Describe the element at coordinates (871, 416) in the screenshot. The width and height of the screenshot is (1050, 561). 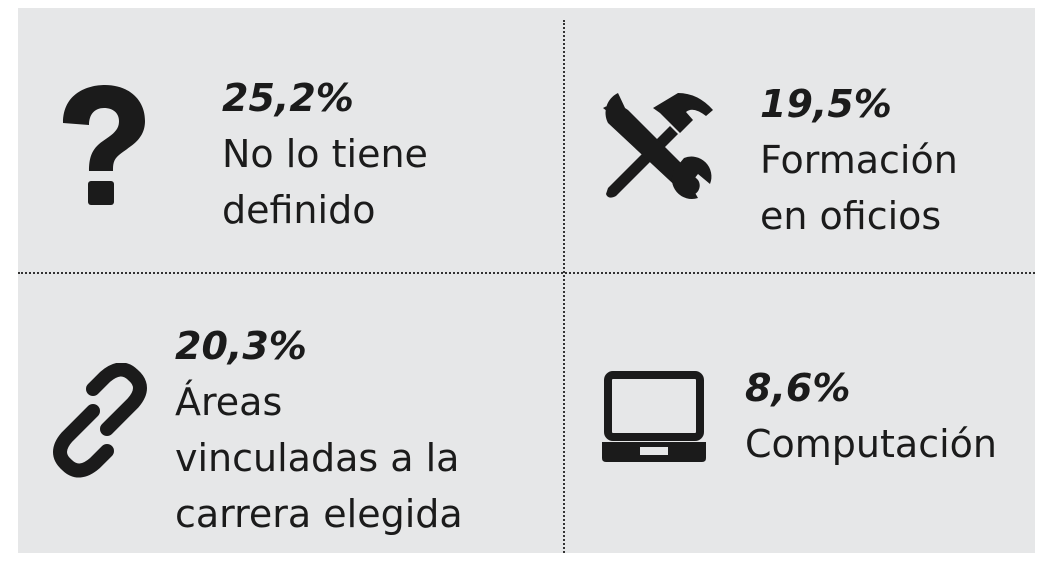
I see `stat-block: 8,6% Computación` at that location.